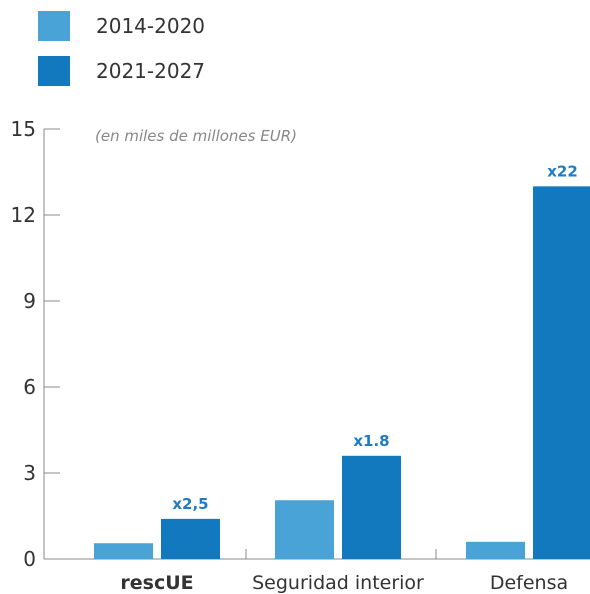  What do you see at coordinates (29, 301) in the screenshot?
I see `y-tick-label: 9` at bounding box center [29, 301].